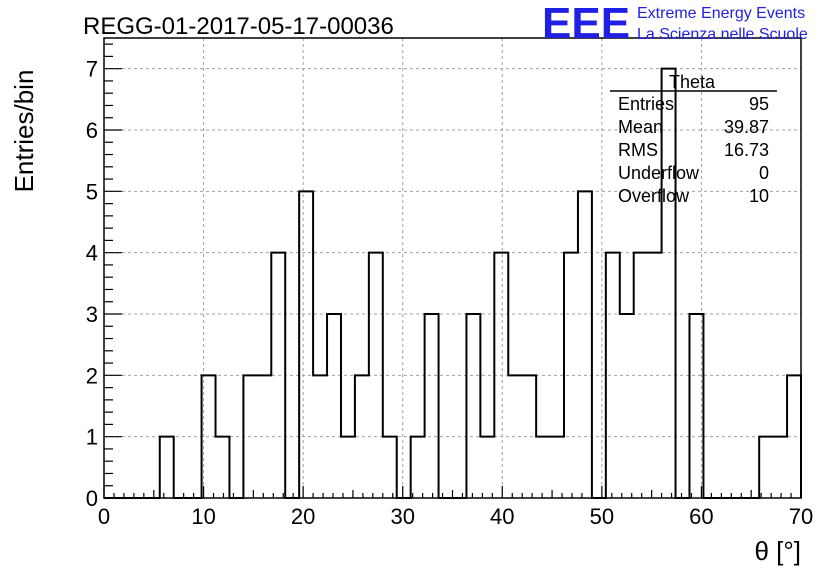 Image resolution: width=836 pixels, height=572 pixels. Describe the element at coordinates (764, 173) in the screenshot. I see `stats-value: 0` at that location.